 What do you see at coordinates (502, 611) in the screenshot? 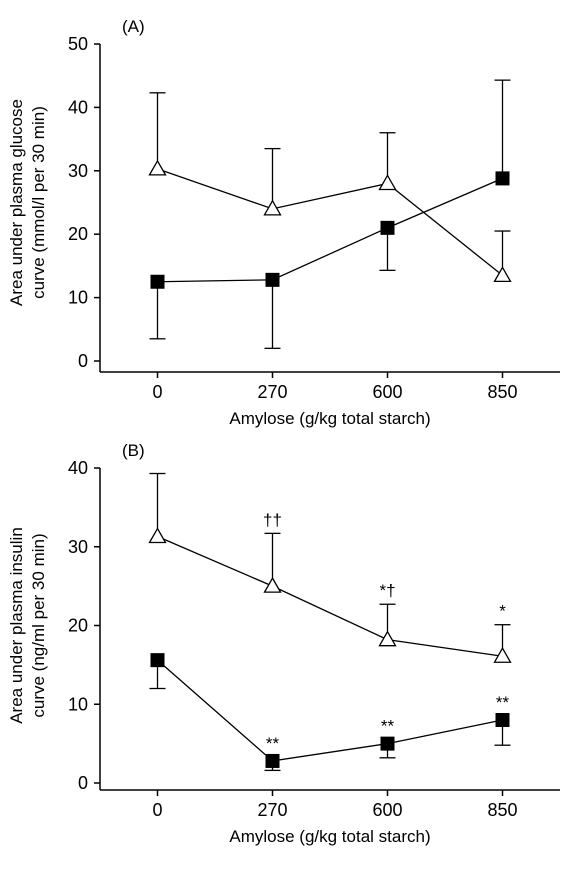
I see `significance-label: *` at bounding box center [502, 611].